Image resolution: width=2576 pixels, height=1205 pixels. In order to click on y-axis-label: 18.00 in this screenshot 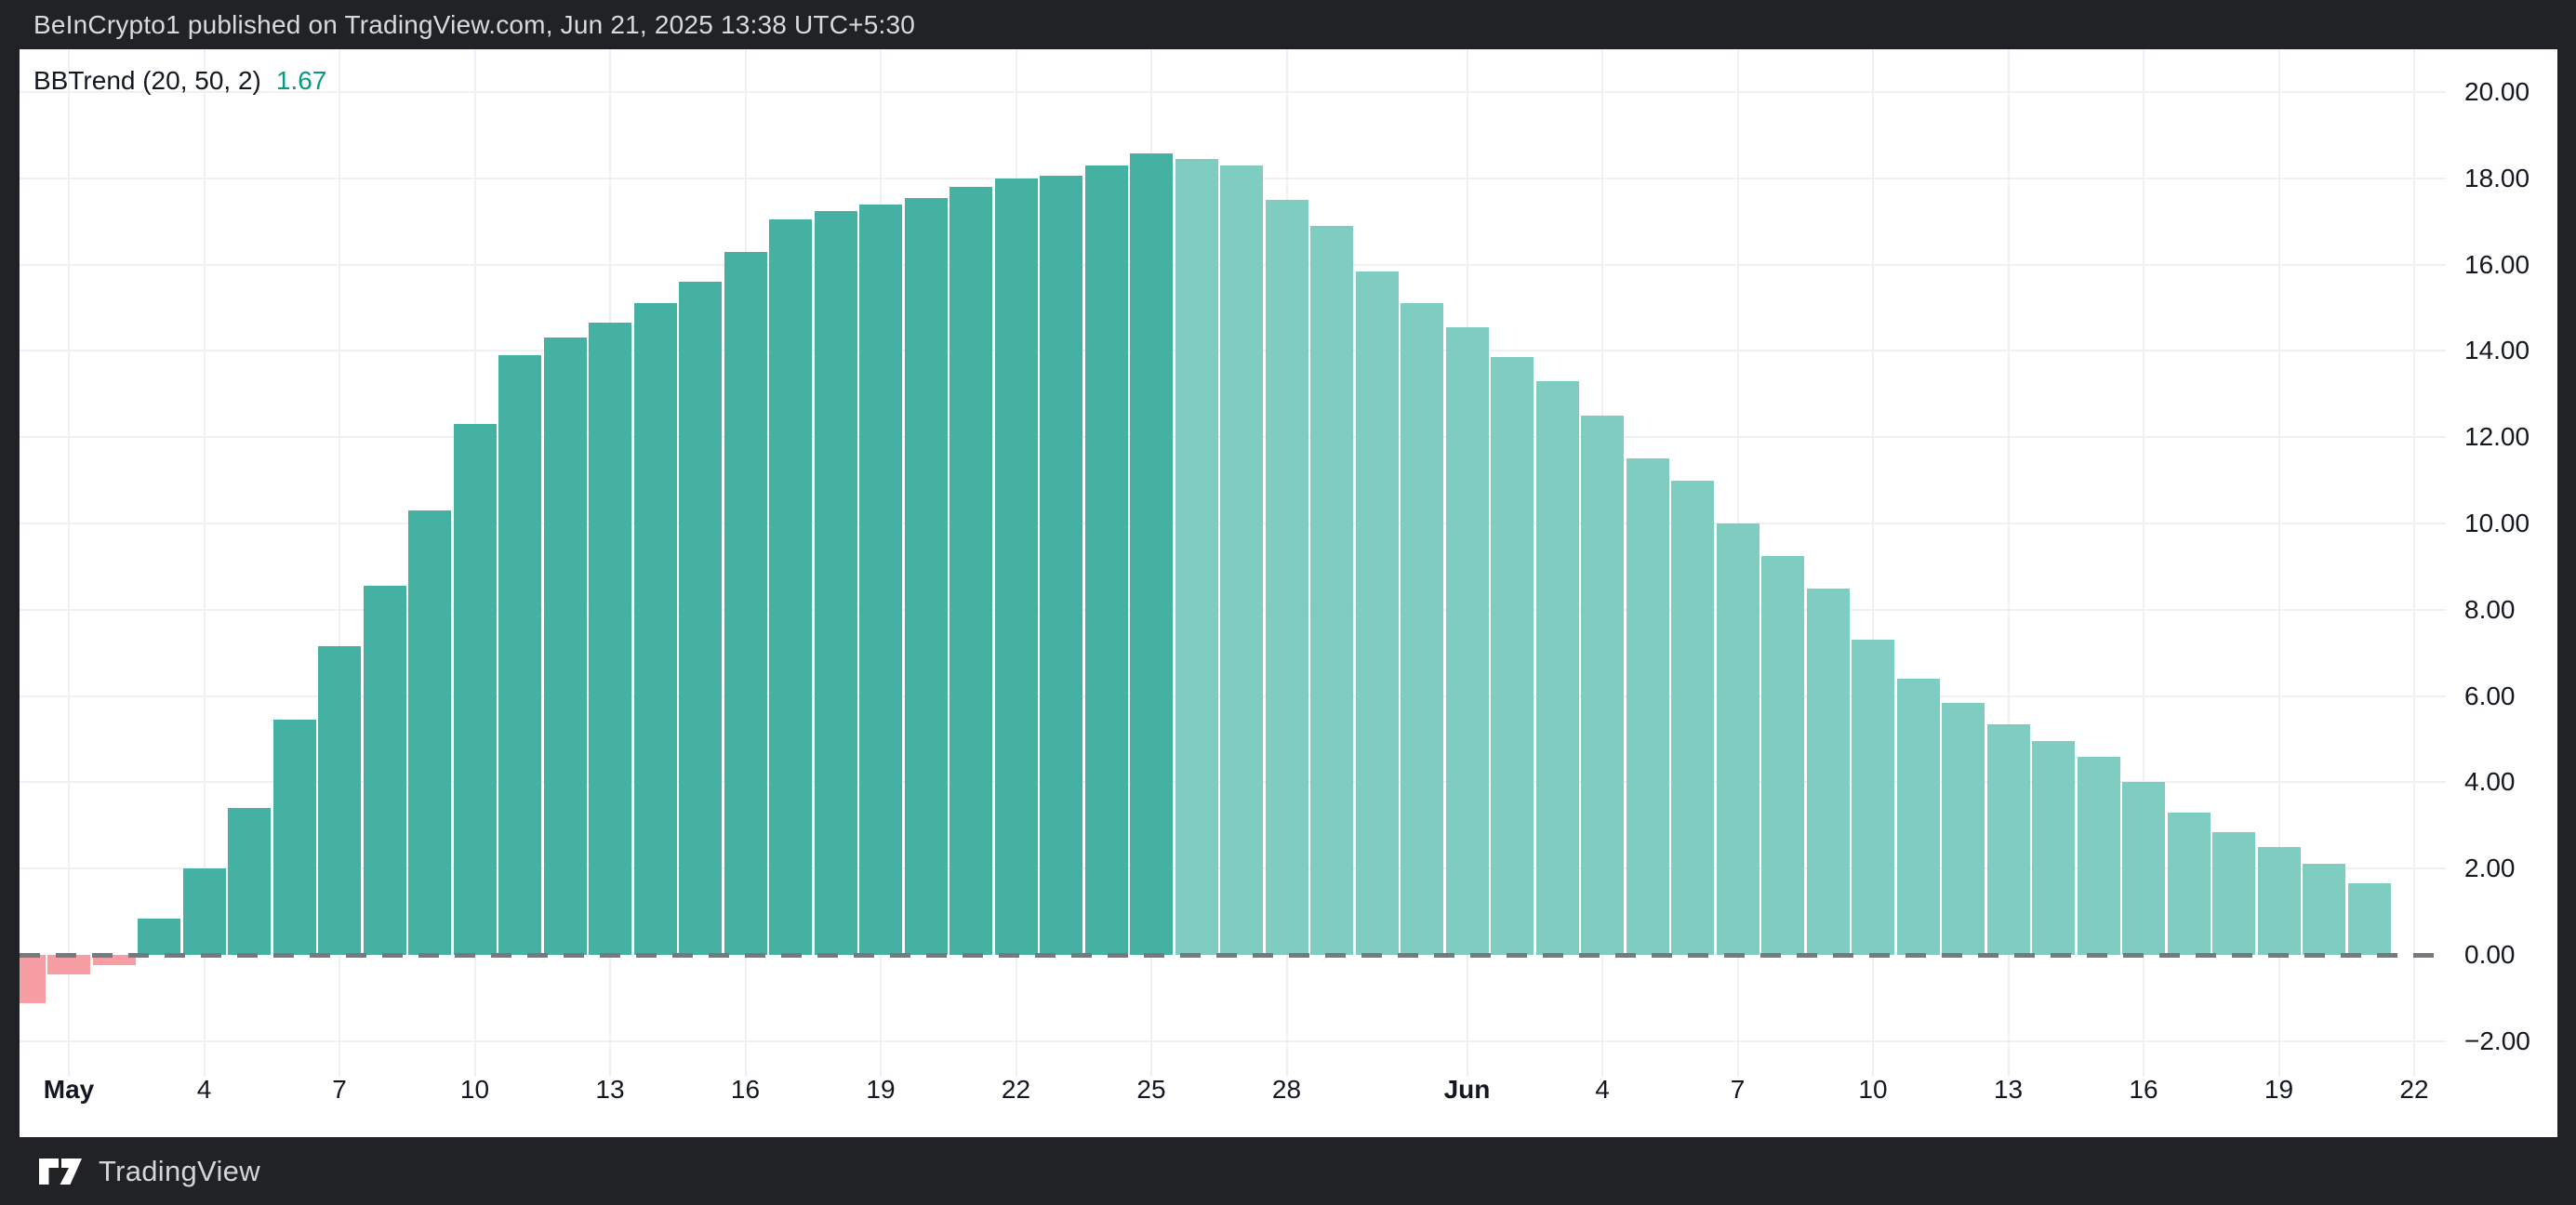, I will do `click(2497, 177)`.